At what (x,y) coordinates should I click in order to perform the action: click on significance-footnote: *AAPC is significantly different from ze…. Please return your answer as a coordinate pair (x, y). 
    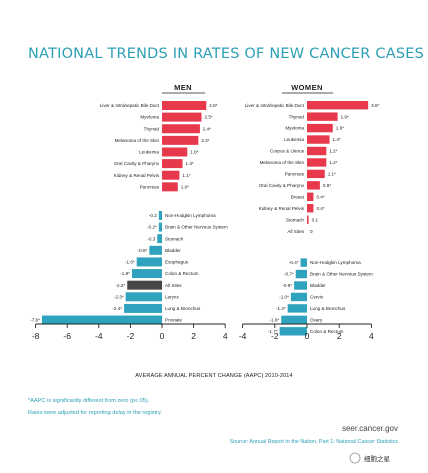
    Looking at the image, I should click on (89, 401).